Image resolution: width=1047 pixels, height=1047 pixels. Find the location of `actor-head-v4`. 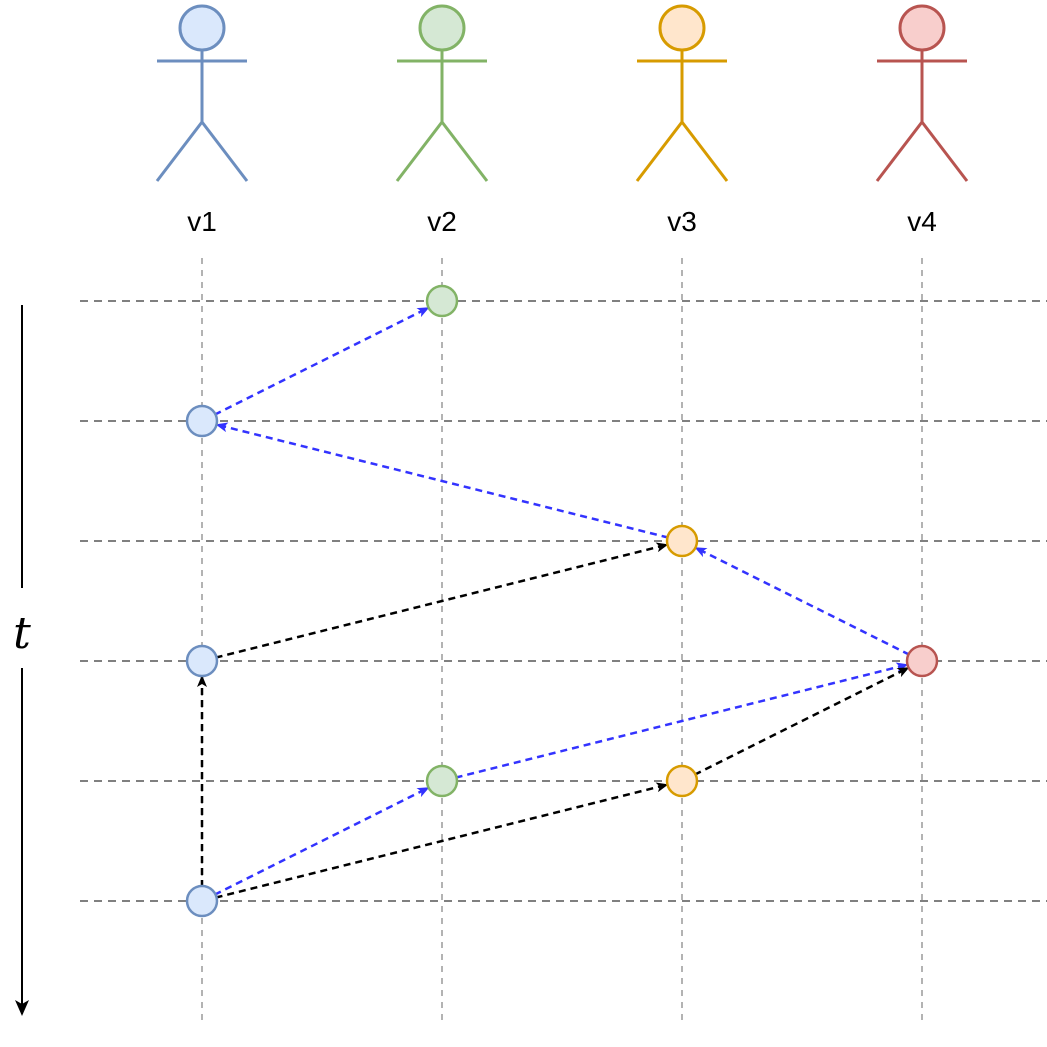

actor-head-v4 is located at coordinates (922, 28).